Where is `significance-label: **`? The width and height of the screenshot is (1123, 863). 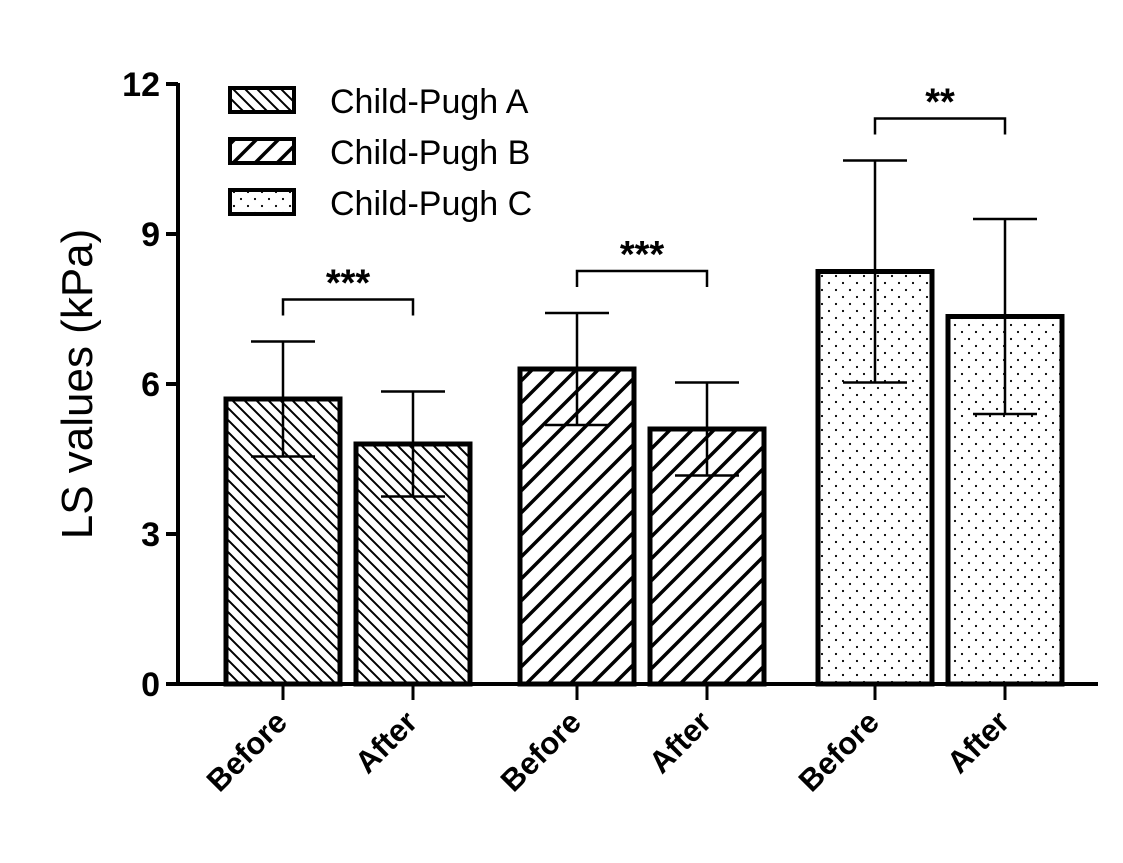
significance-label: ** is located at coordinates (940, 103).